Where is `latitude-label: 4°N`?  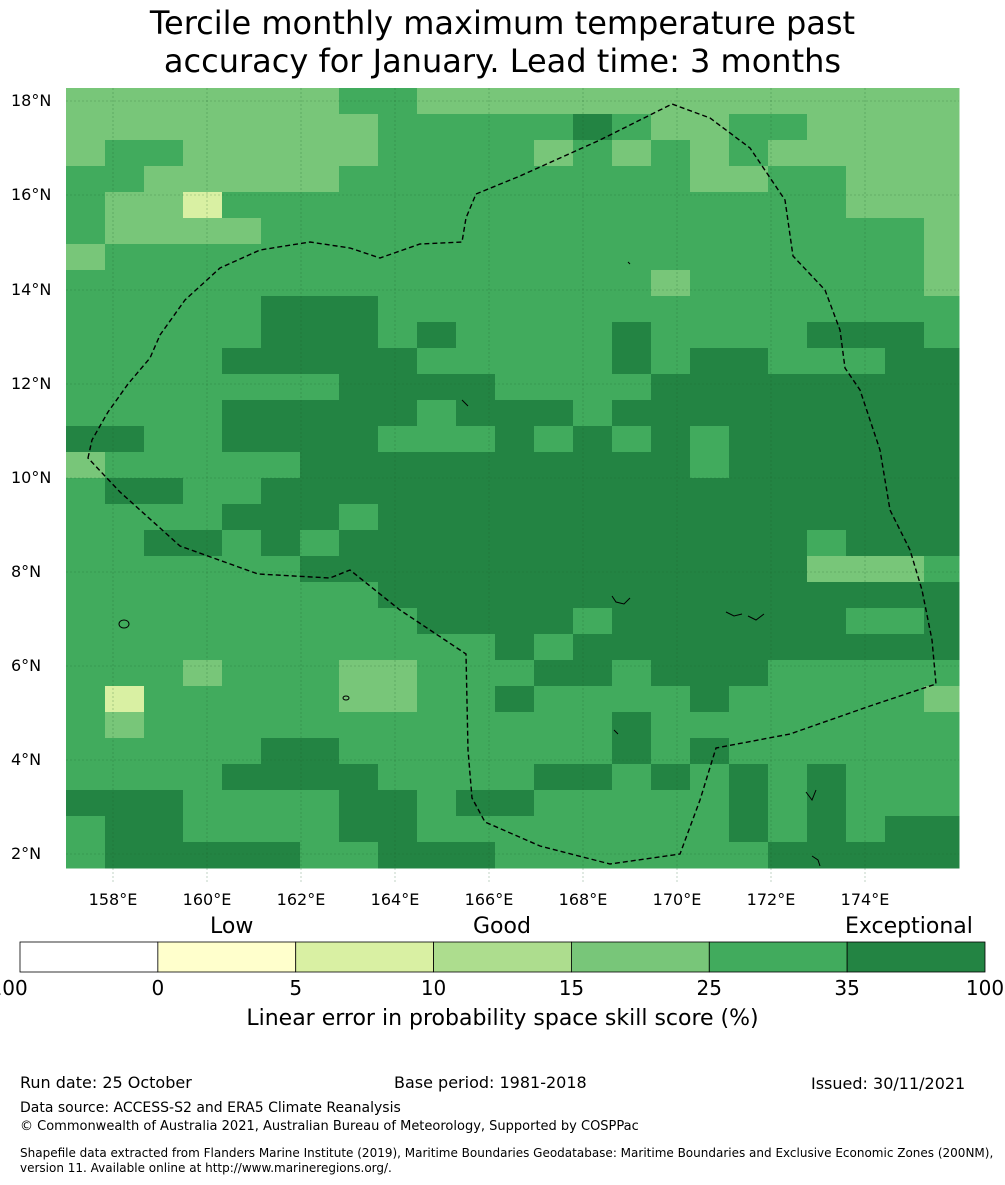
latitude-label: 4°N is located at coordinates (26, 759).